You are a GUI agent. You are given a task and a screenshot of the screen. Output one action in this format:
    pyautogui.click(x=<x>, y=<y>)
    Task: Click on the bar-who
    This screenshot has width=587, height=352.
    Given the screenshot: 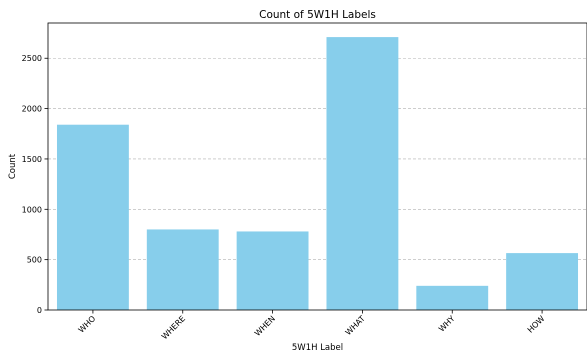 What is the action you would take?
    pyautogui.click(x=92, y=217)
    